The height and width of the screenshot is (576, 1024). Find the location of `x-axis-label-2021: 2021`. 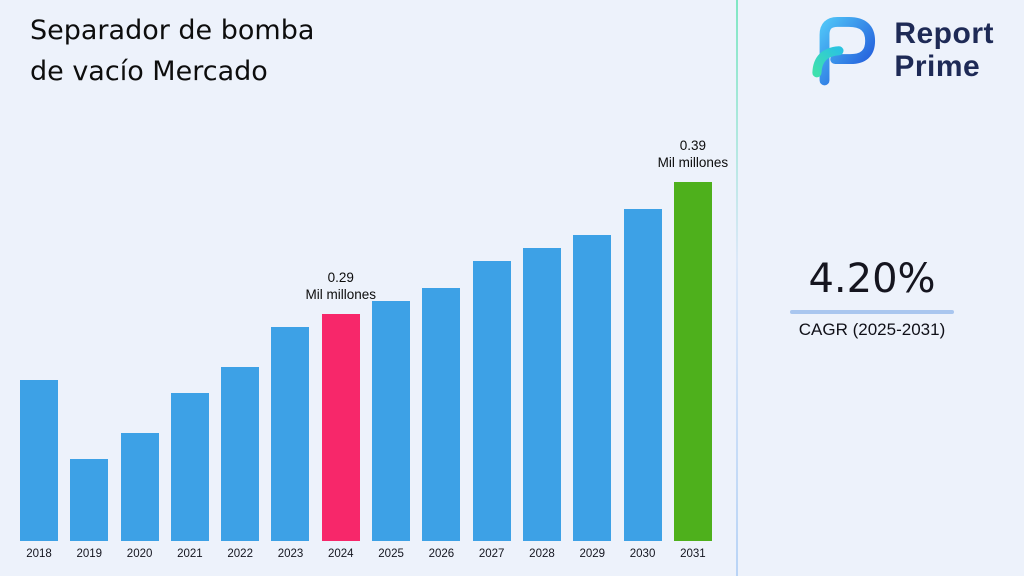

x-axis-label-2021: 2021 is located at coordinates (190, 554).